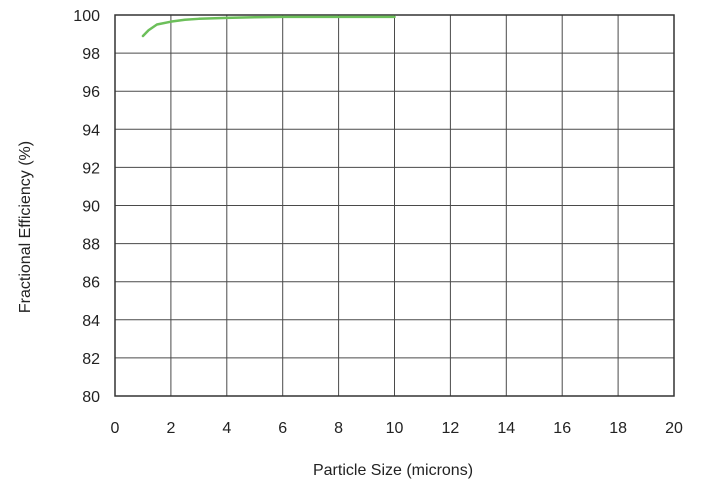  What do you see at coordinates (562, 428) in the screenshot?
I see `x-tick-label: 16` at bounding box center [562, 428].